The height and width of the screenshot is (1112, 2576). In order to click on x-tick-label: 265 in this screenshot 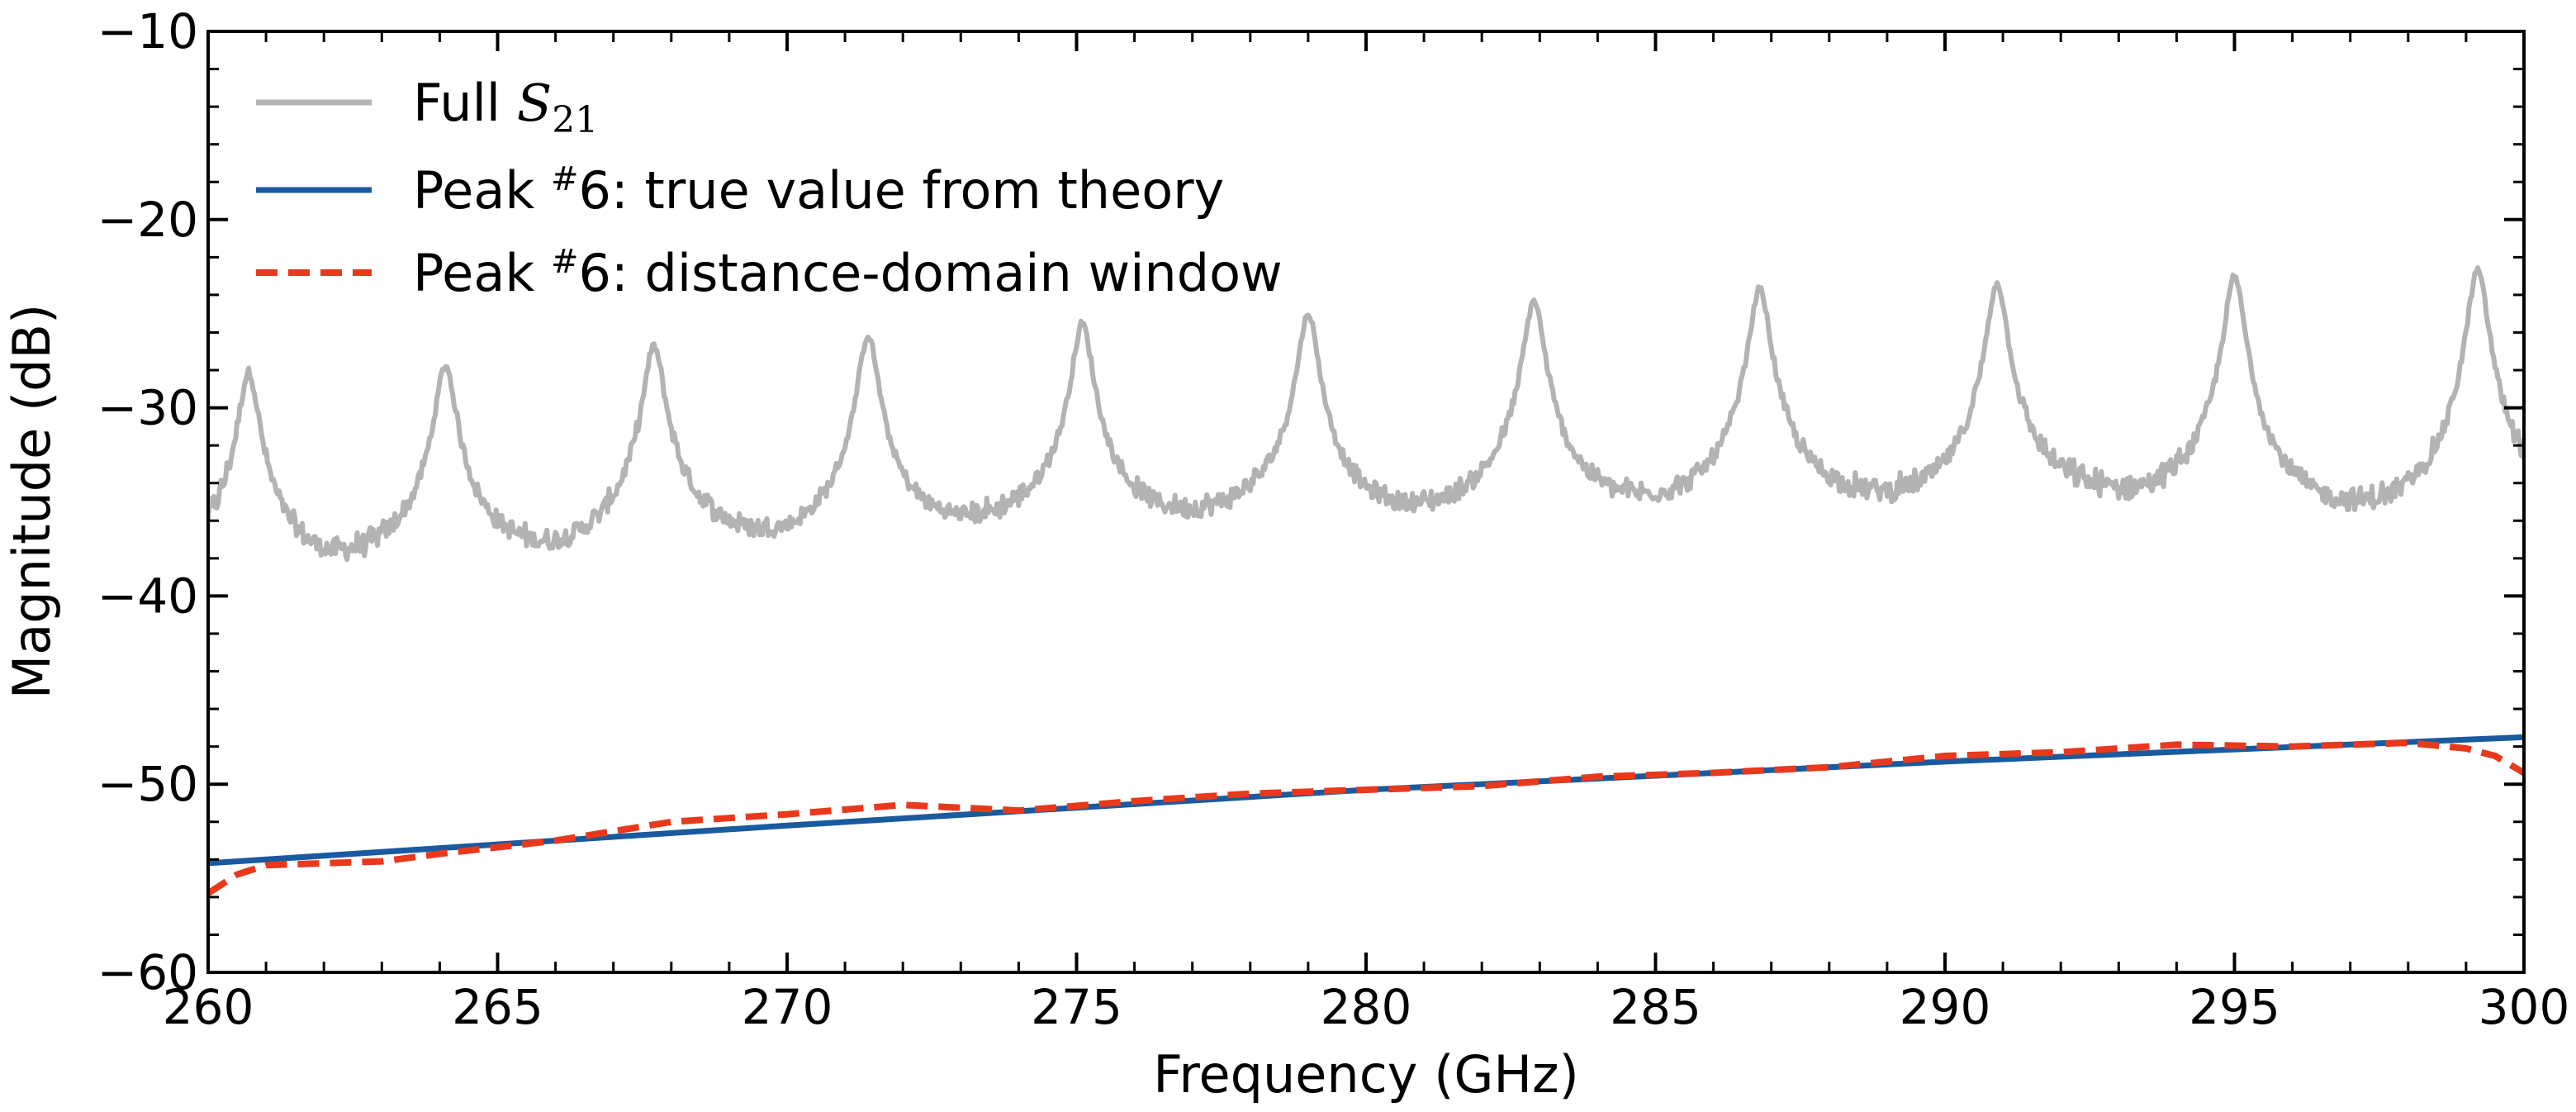, I will do `click(497, 1007)`.